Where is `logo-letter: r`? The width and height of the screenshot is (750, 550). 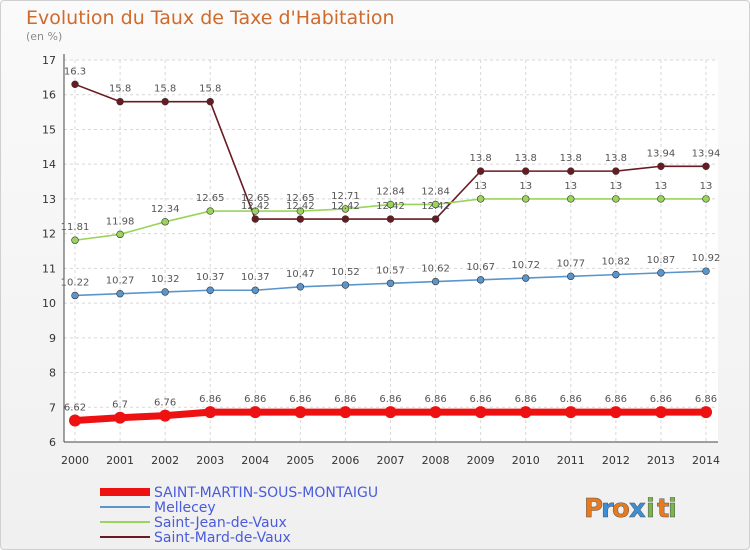
logo-letter: r is located at coordinates (607, 509).